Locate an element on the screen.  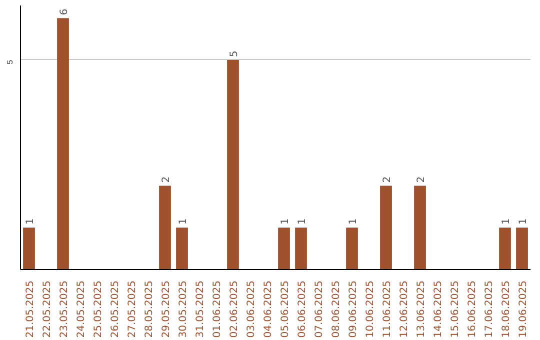
x-tick-label: 29.05.2025 is located at coordinates (166, 309).